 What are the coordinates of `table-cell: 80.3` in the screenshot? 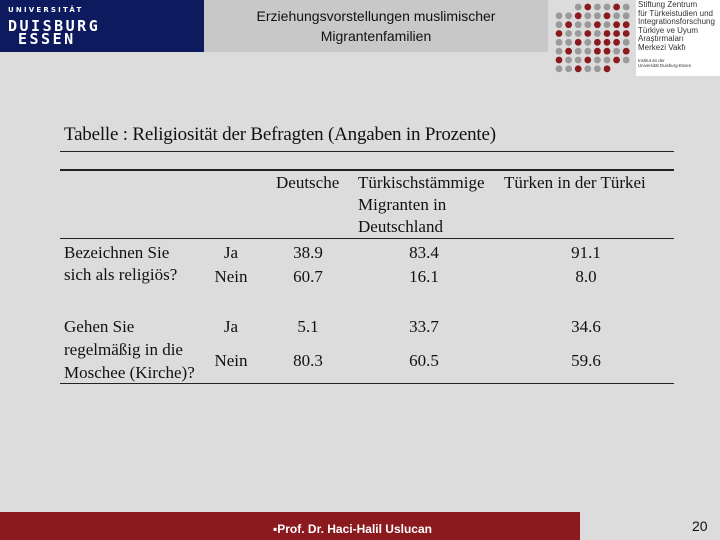 It's located at (308, 360).